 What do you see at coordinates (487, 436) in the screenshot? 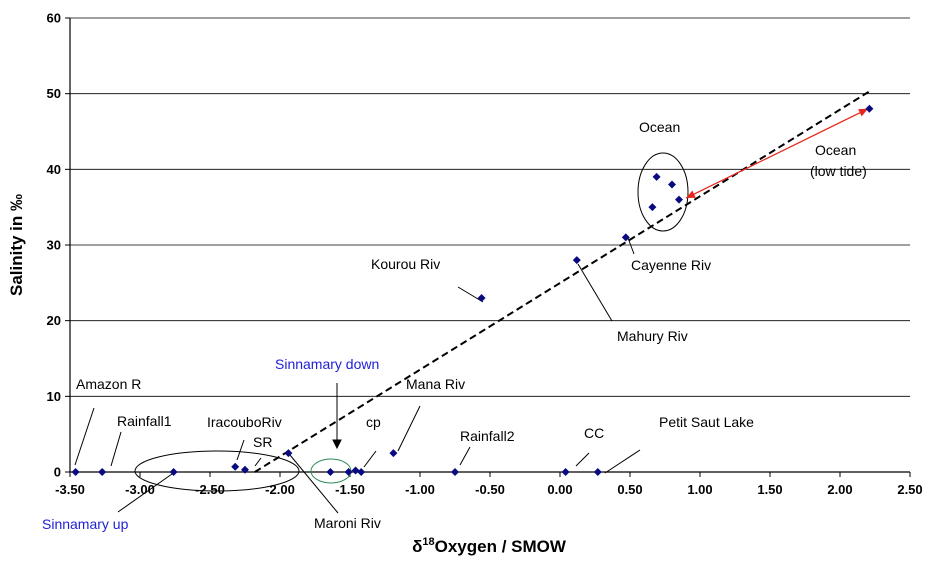
I see `label-rainfall2: Rainfall2` at bounding box center [487, 436].